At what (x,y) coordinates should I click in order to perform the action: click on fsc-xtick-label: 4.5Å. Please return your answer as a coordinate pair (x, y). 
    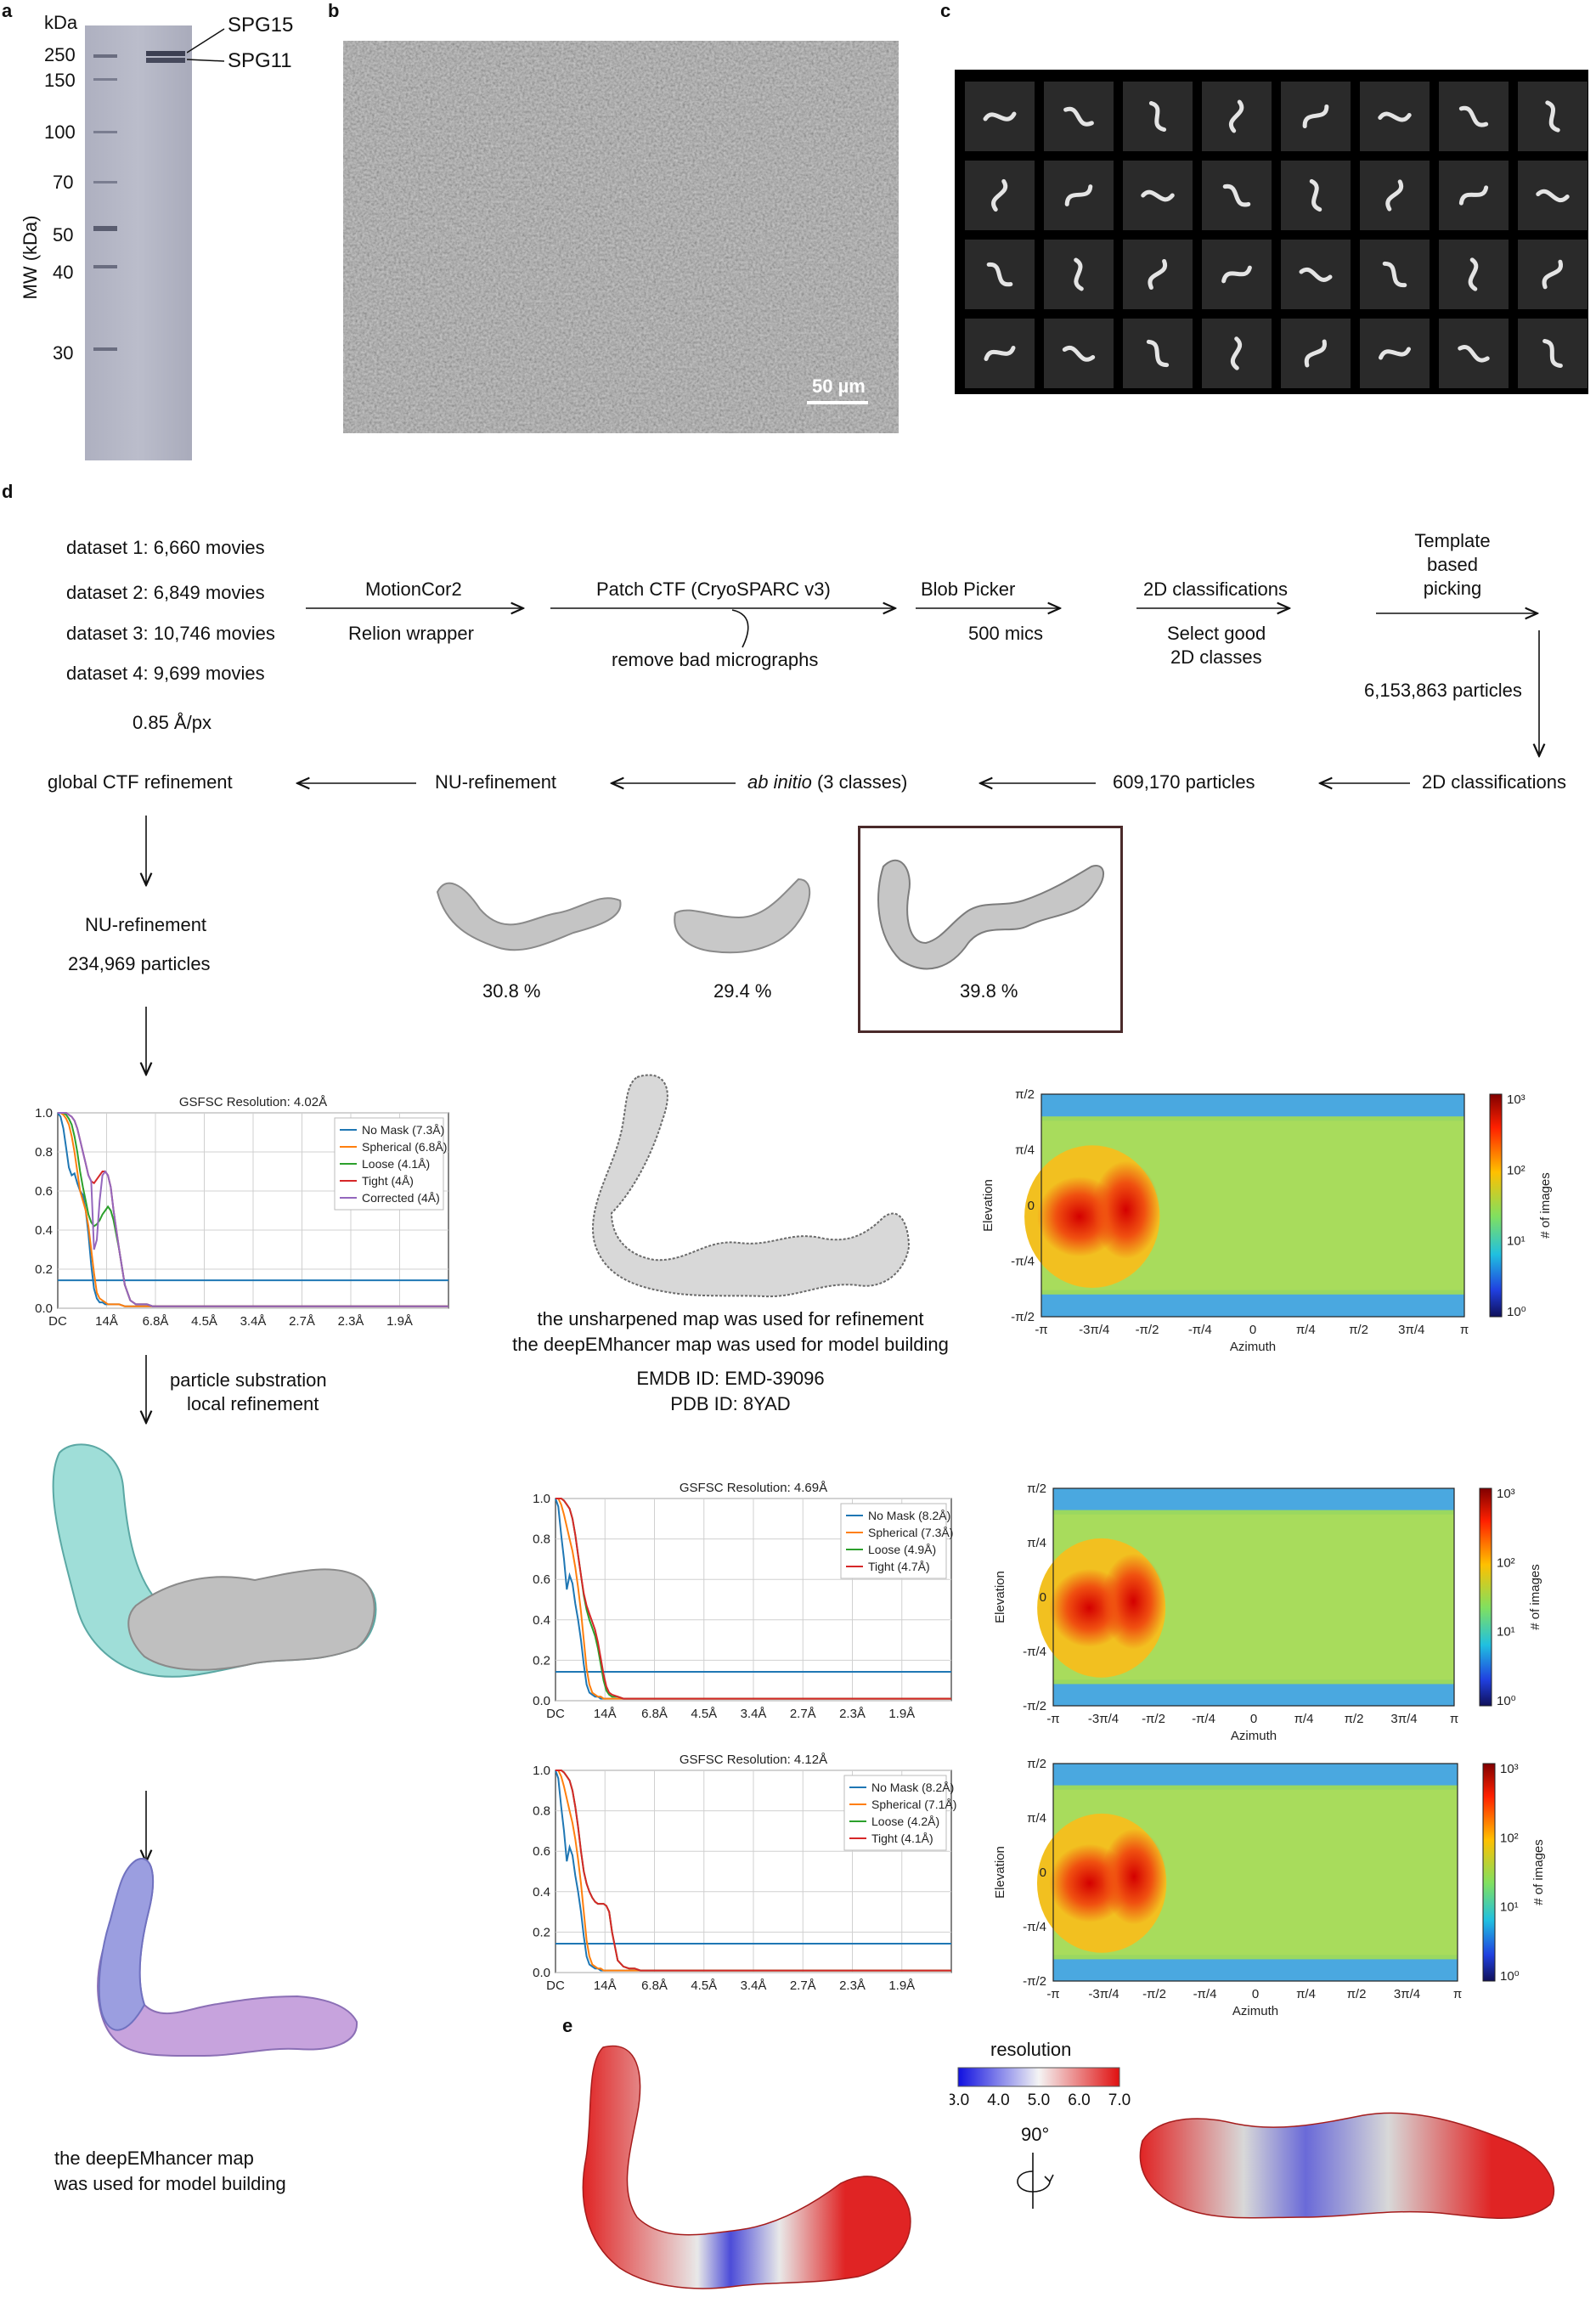
    Looking at the image, I should click on (704, 1714).